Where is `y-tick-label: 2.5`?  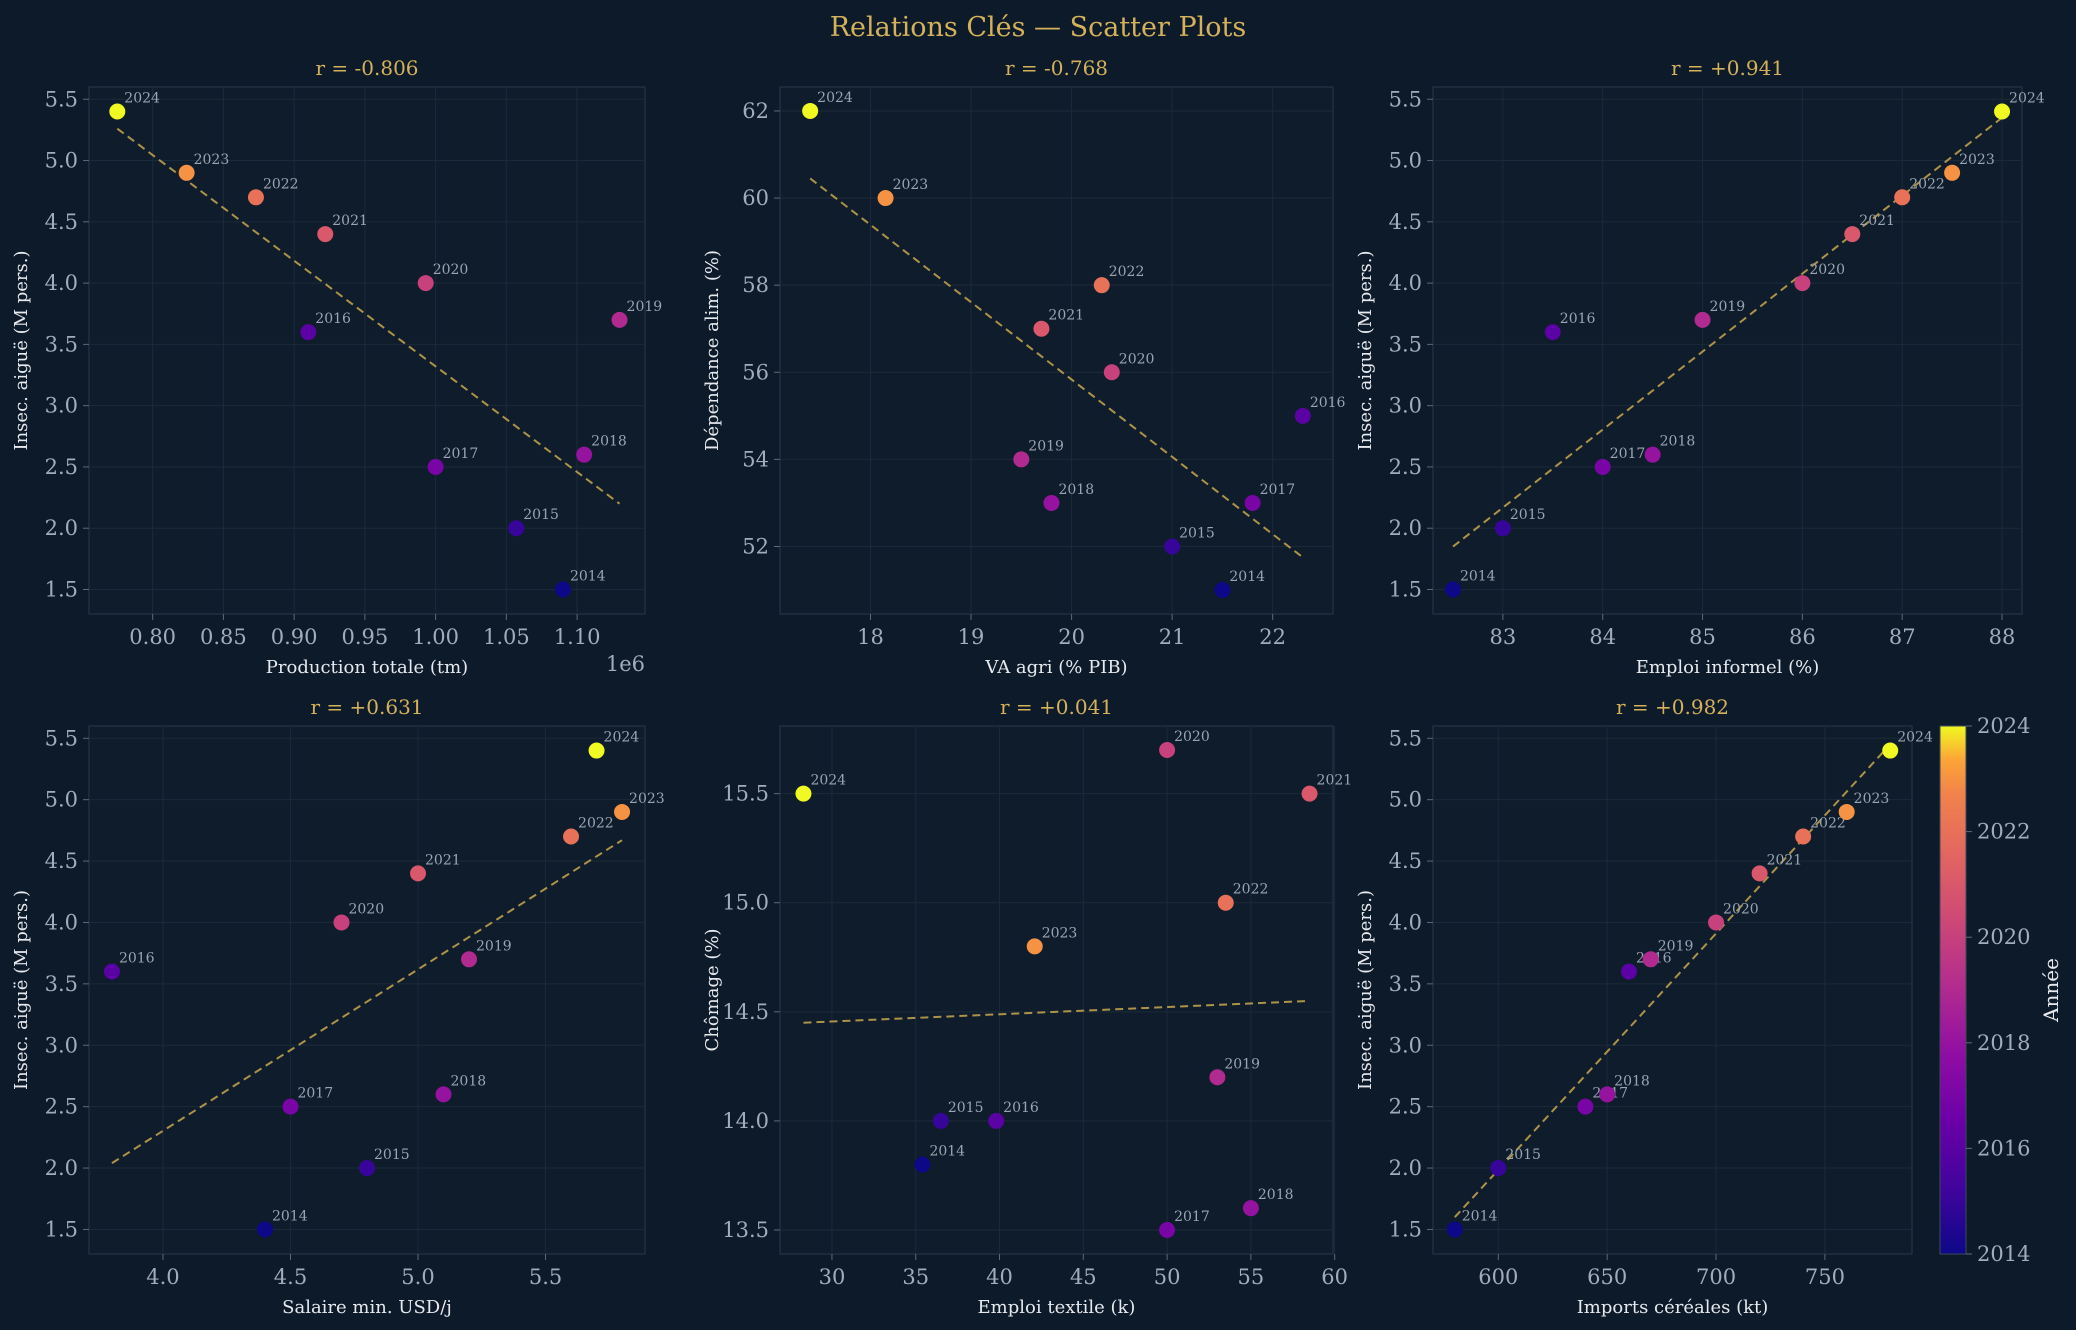 y-tick-label: 2.5 is located at coordinates (61, 467).